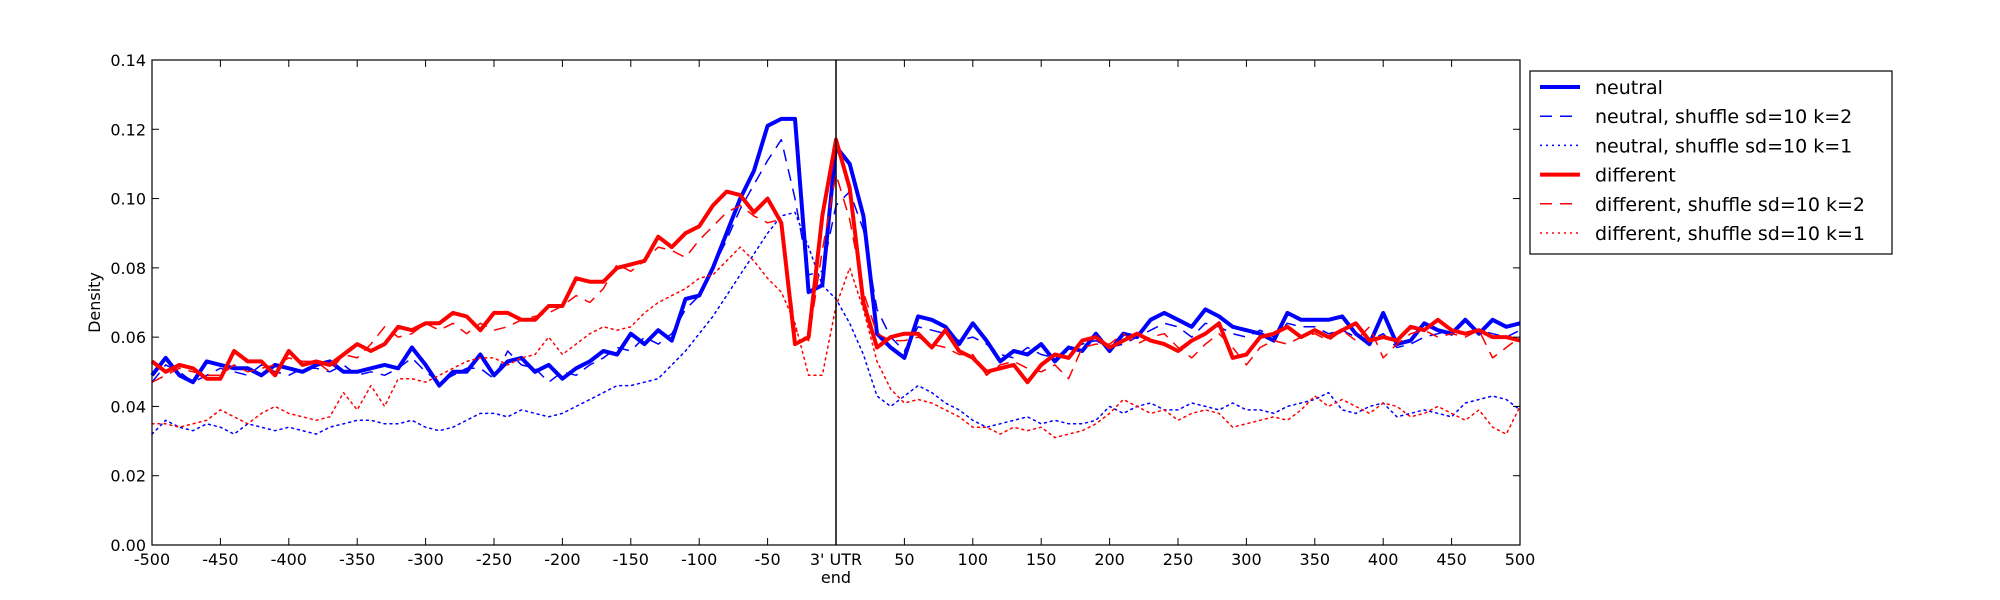 The width and height of the screenshot is (2000, 600). Describe the element at coordinates (152, 559) in the screenshot. I see `x-tick-label: -500` at that location.